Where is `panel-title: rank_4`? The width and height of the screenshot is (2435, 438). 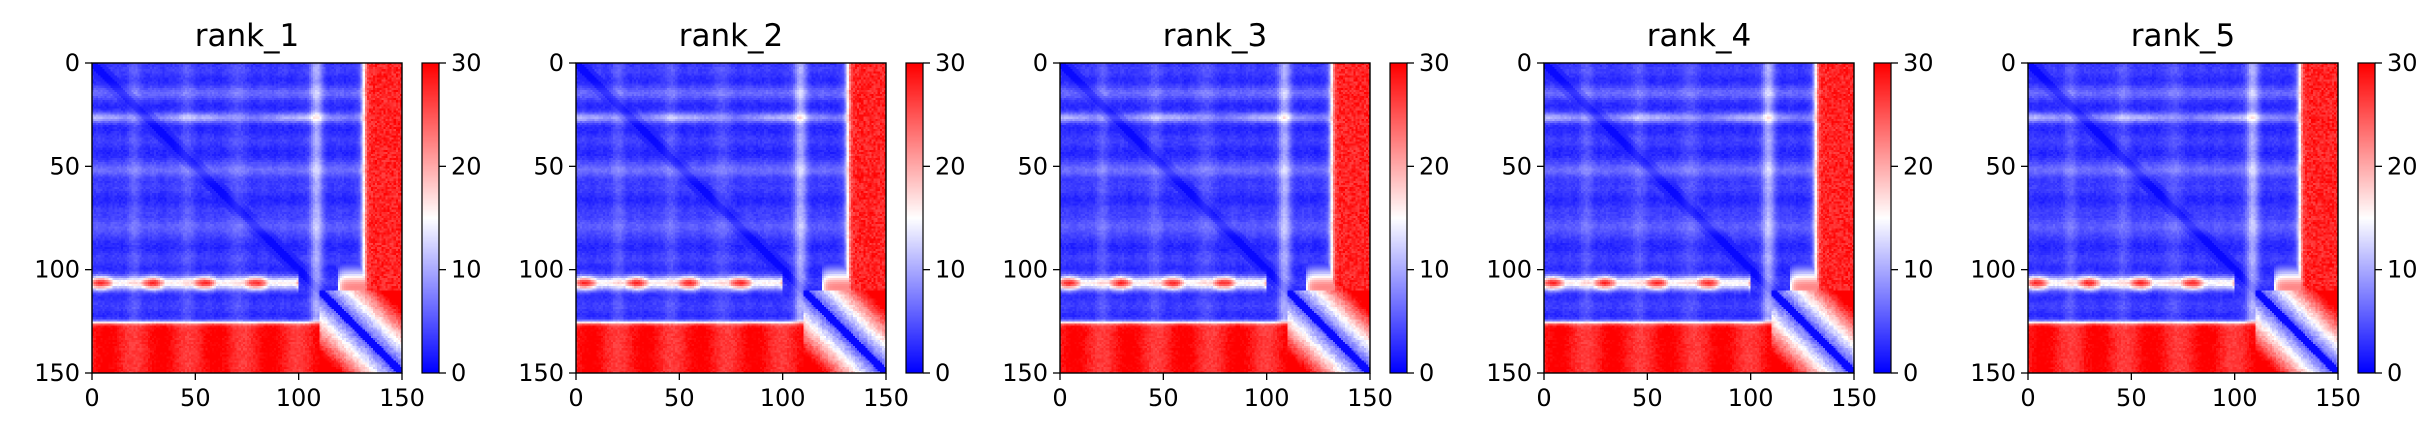
panel-title: rank_4 is located at coordinates (1699, 36).